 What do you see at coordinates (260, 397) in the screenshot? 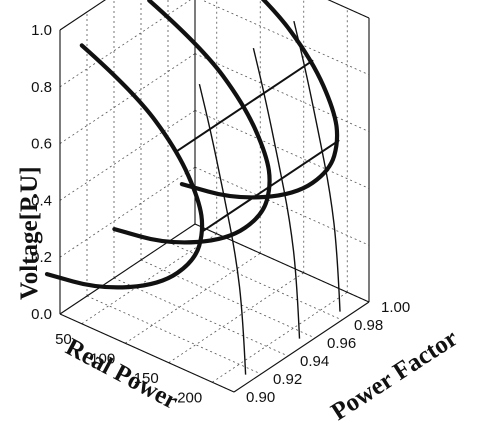
I see `z-tick-label: 0.90` at bounding box center [260, 397].